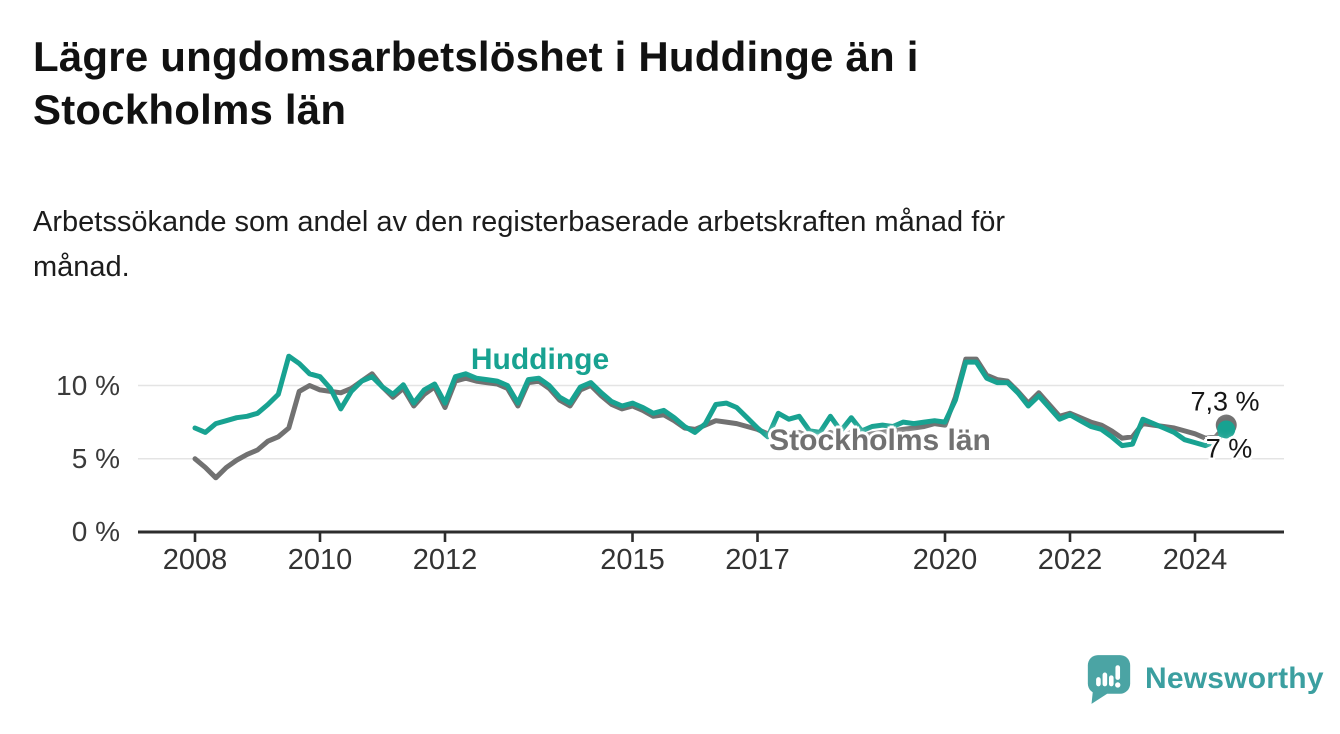 This screenshot has width=1340, height=734. What do you see at coordinates (445, 560) in the screenshot?
I see `x-tick-label: 2012` at bounding box center [445, 560].